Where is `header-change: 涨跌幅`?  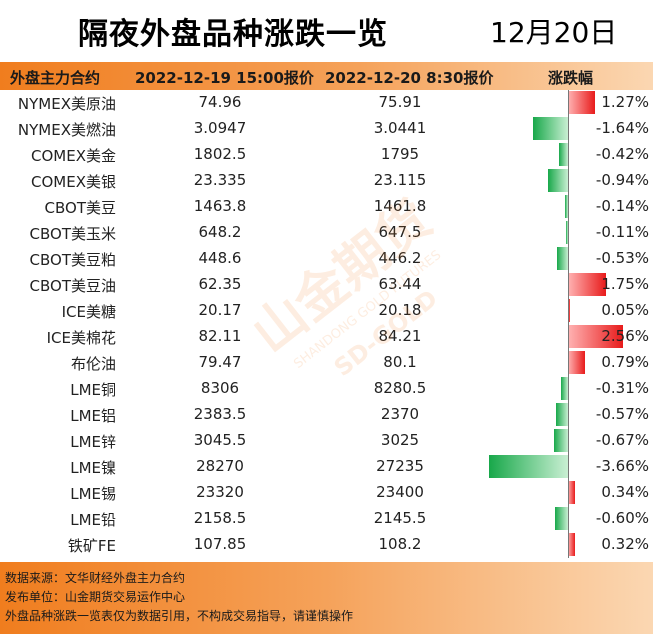 header-change: 涨跌幅 is located at coordinates (571, 78).